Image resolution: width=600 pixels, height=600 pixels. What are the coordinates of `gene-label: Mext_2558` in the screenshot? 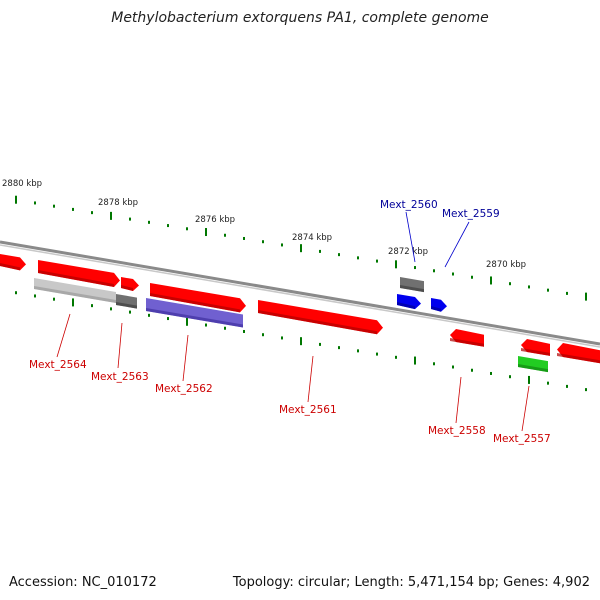 It's located at (457, 431).